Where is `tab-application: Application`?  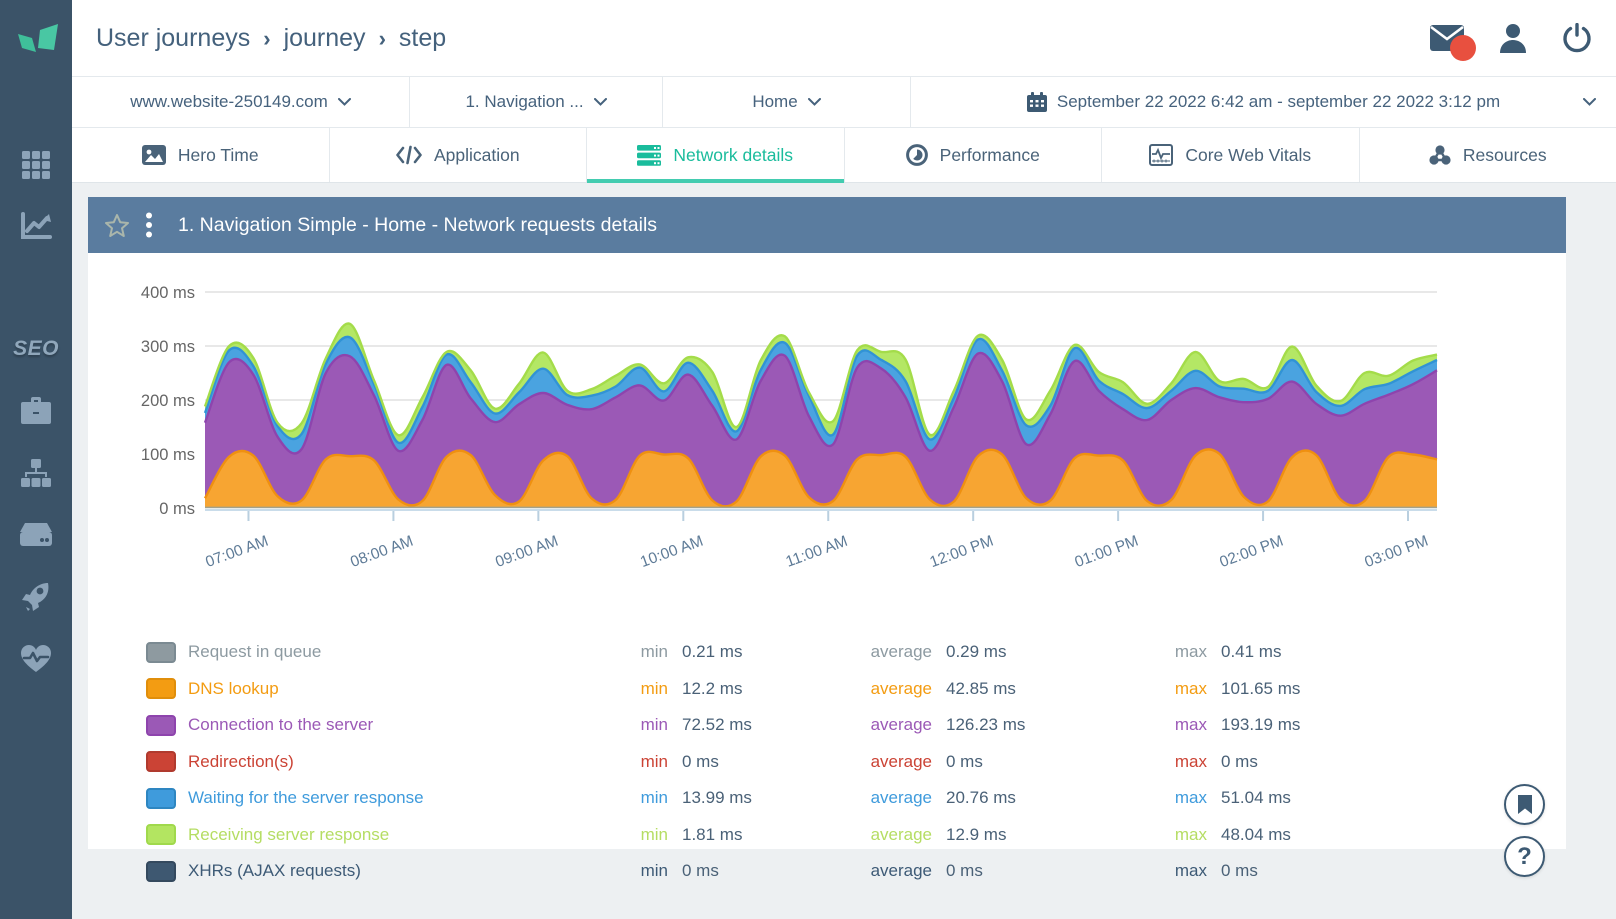 tab-application: Application is located at coordinates (458, 155).